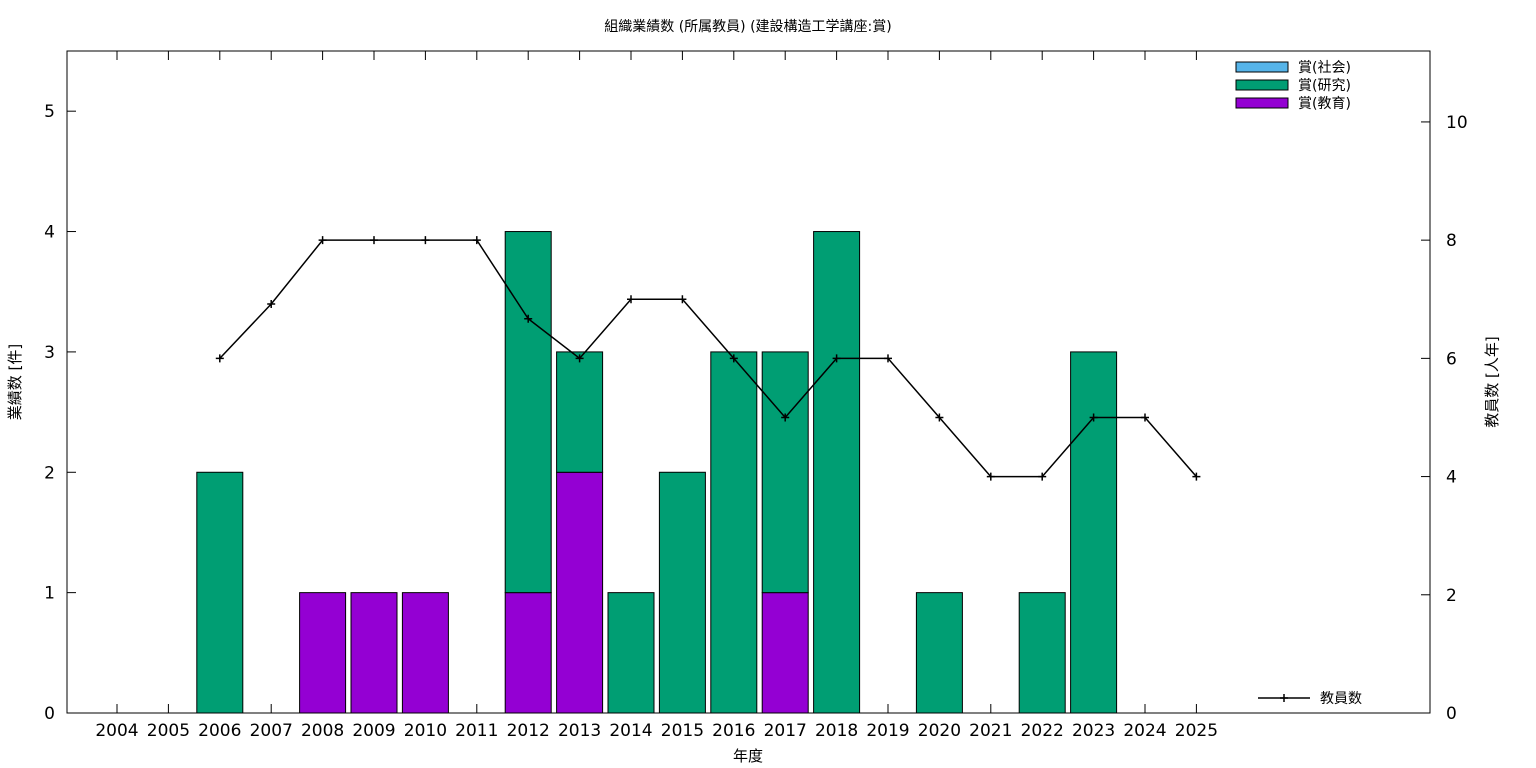 This screenshot has width=1536, height=768. I want to click on y-axis-tick-labels: 0 1 2 3 4 5, so click(49, 413).